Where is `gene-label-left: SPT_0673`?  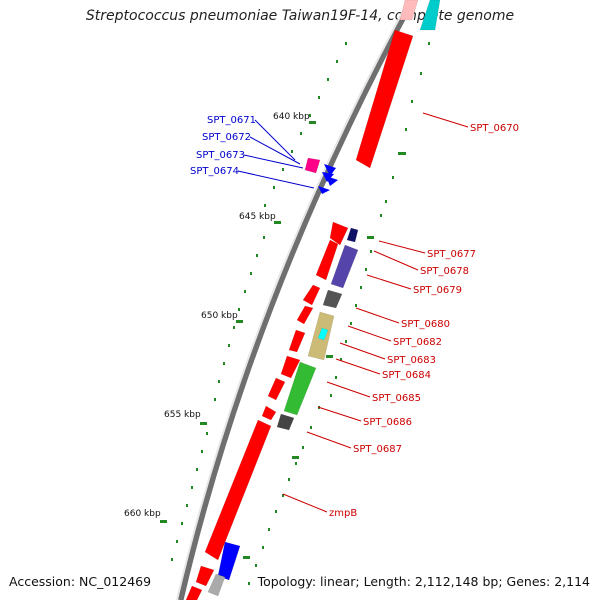 gene-label-left: SPT_0673 is located at coordinates (220, 155).